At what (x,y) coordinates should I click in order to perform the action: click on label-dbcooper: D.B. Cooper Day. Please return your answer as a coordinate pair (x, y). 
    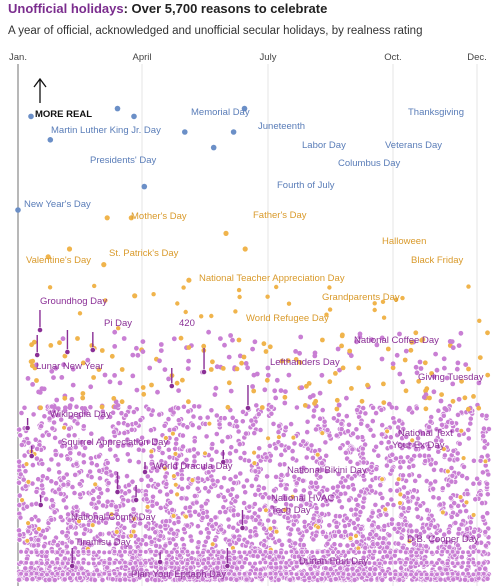
    Looking at the image, I should click on (443, 539).